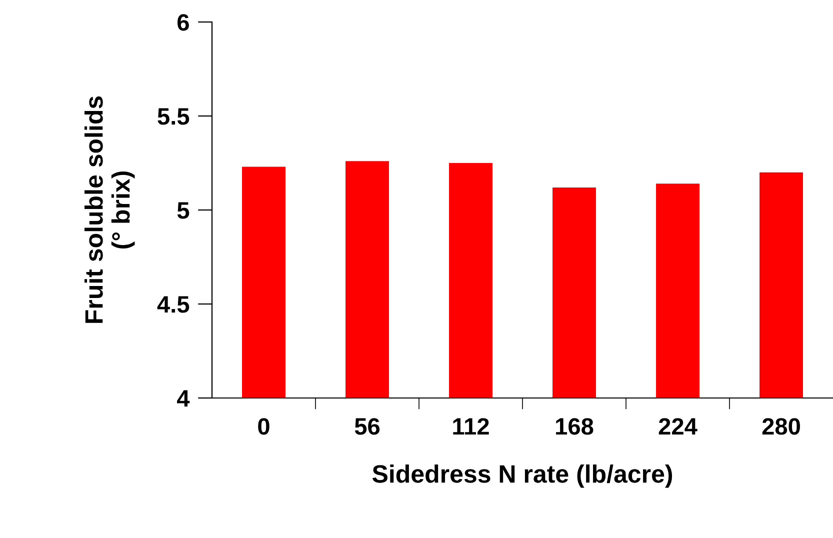 The width and height of the screenshot is (833, 538). Describe the element at coordinates (174, 116) in the screenshot. I see `y-tick-label: 5.5` at that location.